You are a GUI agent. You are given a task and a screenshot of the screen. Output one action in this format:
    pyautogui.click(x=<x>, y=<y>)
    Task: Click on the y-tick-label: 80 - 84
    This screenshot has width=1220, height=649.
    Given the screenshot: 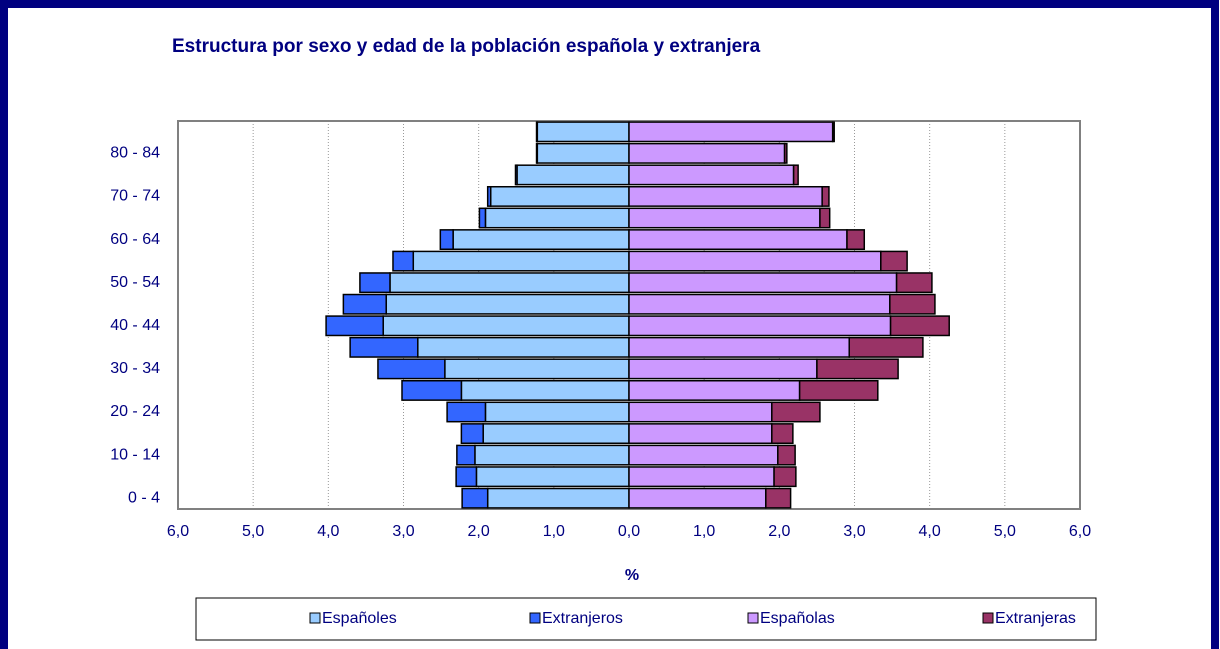 What is the action you would take?
    pyautogui.click(x=135, y=153)
    